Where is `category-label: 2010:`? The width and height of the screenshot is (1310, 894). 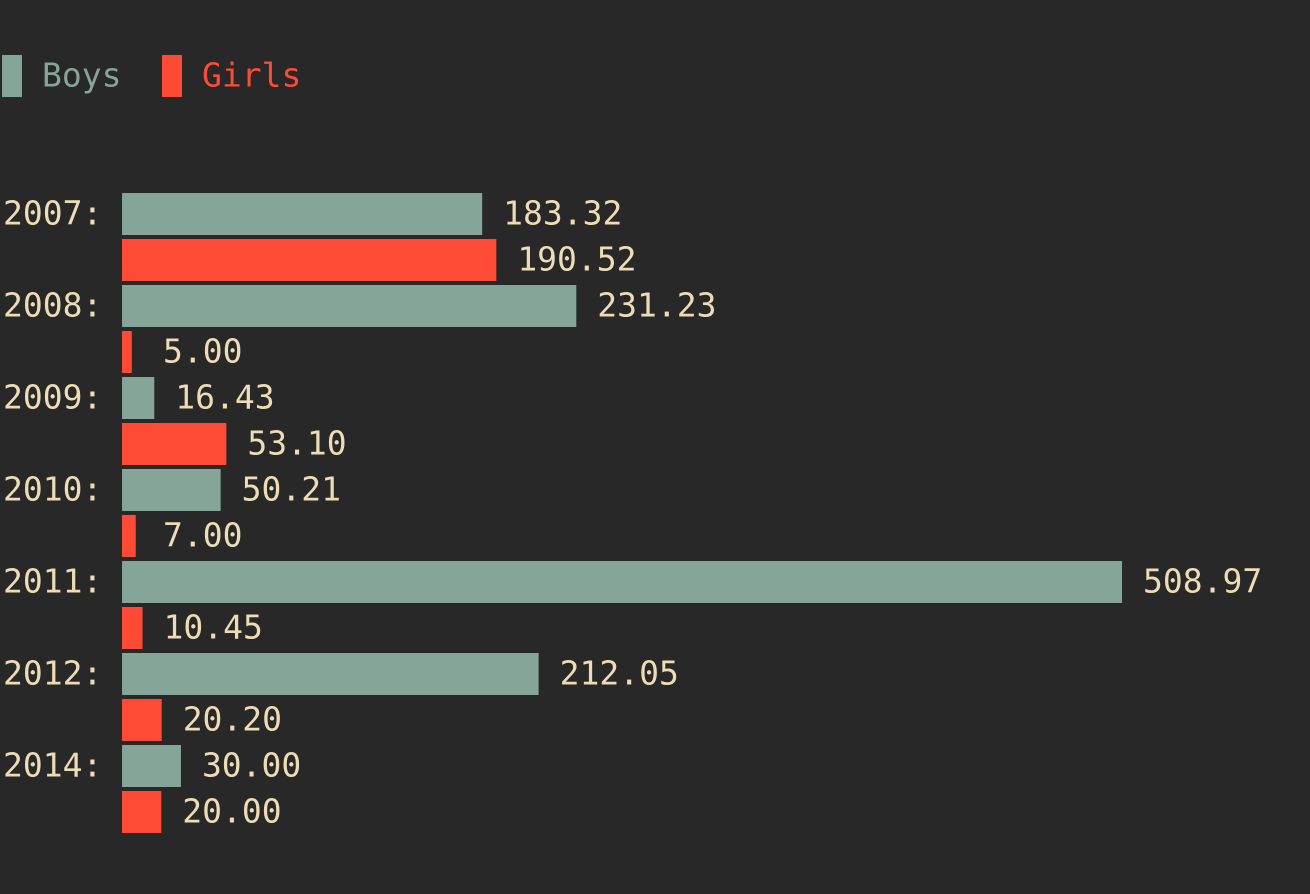 category-label: 2010: is located at coordinates (52, 489).